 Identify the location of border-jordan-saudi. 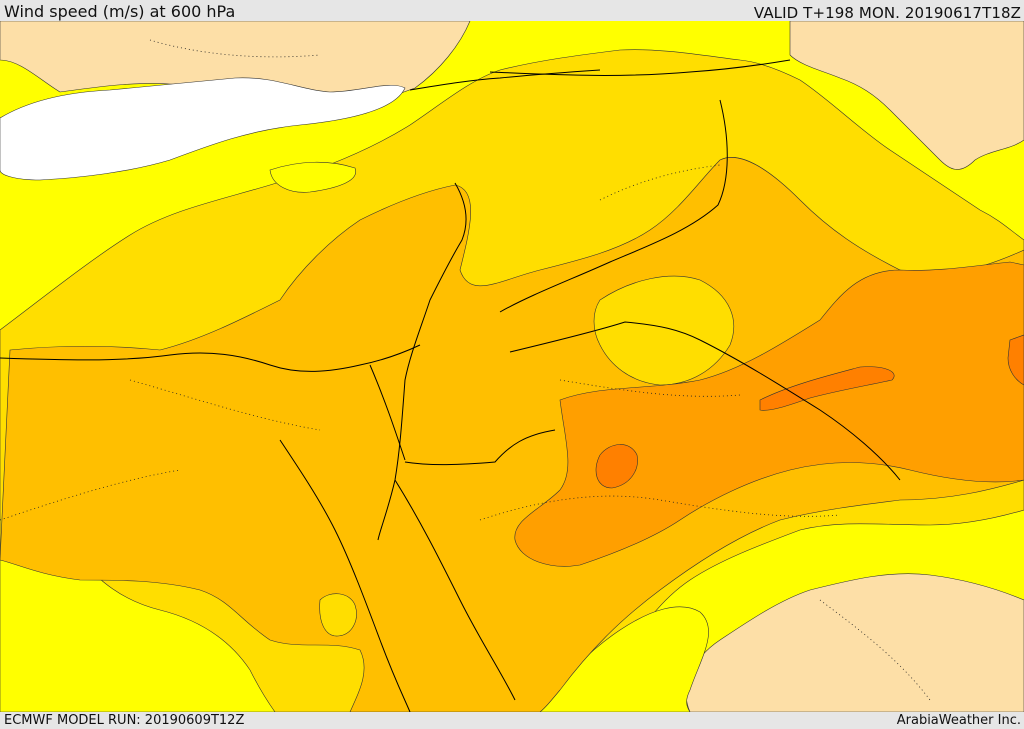
(605, 337).